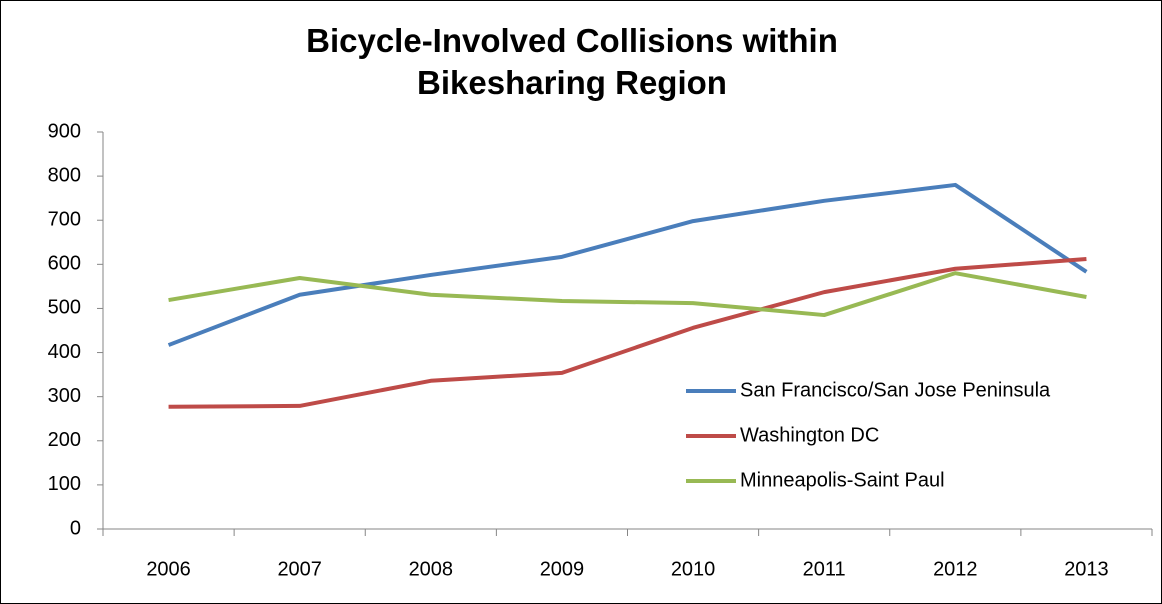 Image resolution: width=1162 pixels, height=604 pixels. Describe the element at coordinates (168, 569) in the screenshot. I see `x-tick-label: 2006` at that location.